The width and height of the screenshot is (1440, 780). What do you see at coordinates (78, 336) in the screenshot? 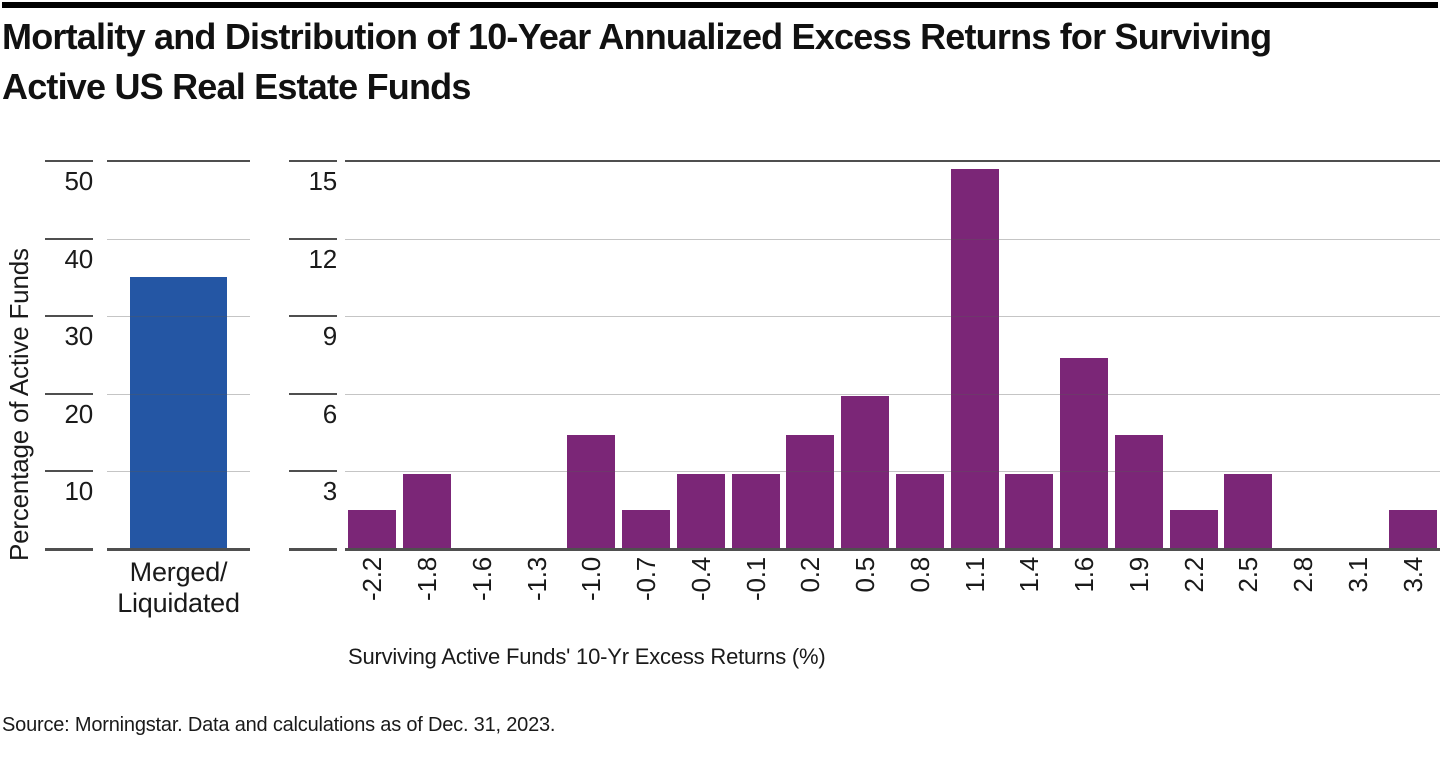
I see `y-tick-label: 30` at bounding box center [78, 336].